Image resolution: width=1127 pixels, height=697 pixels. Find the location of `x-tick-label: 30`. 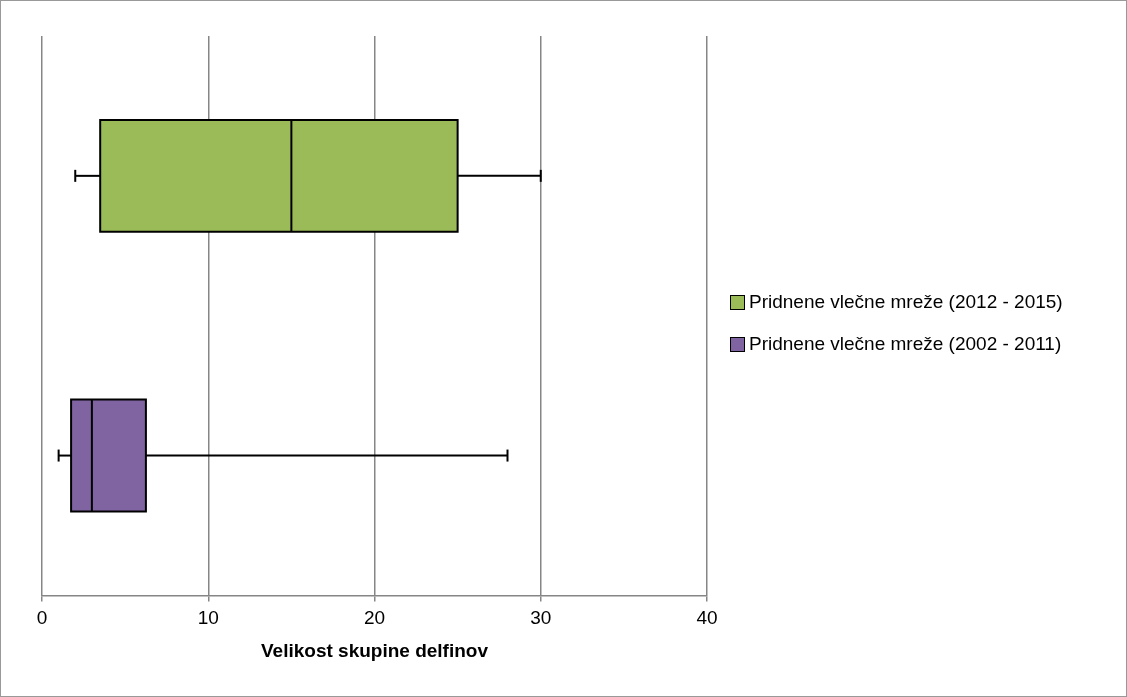

x-tick-label: 30 is located at coordinates (541, 618).